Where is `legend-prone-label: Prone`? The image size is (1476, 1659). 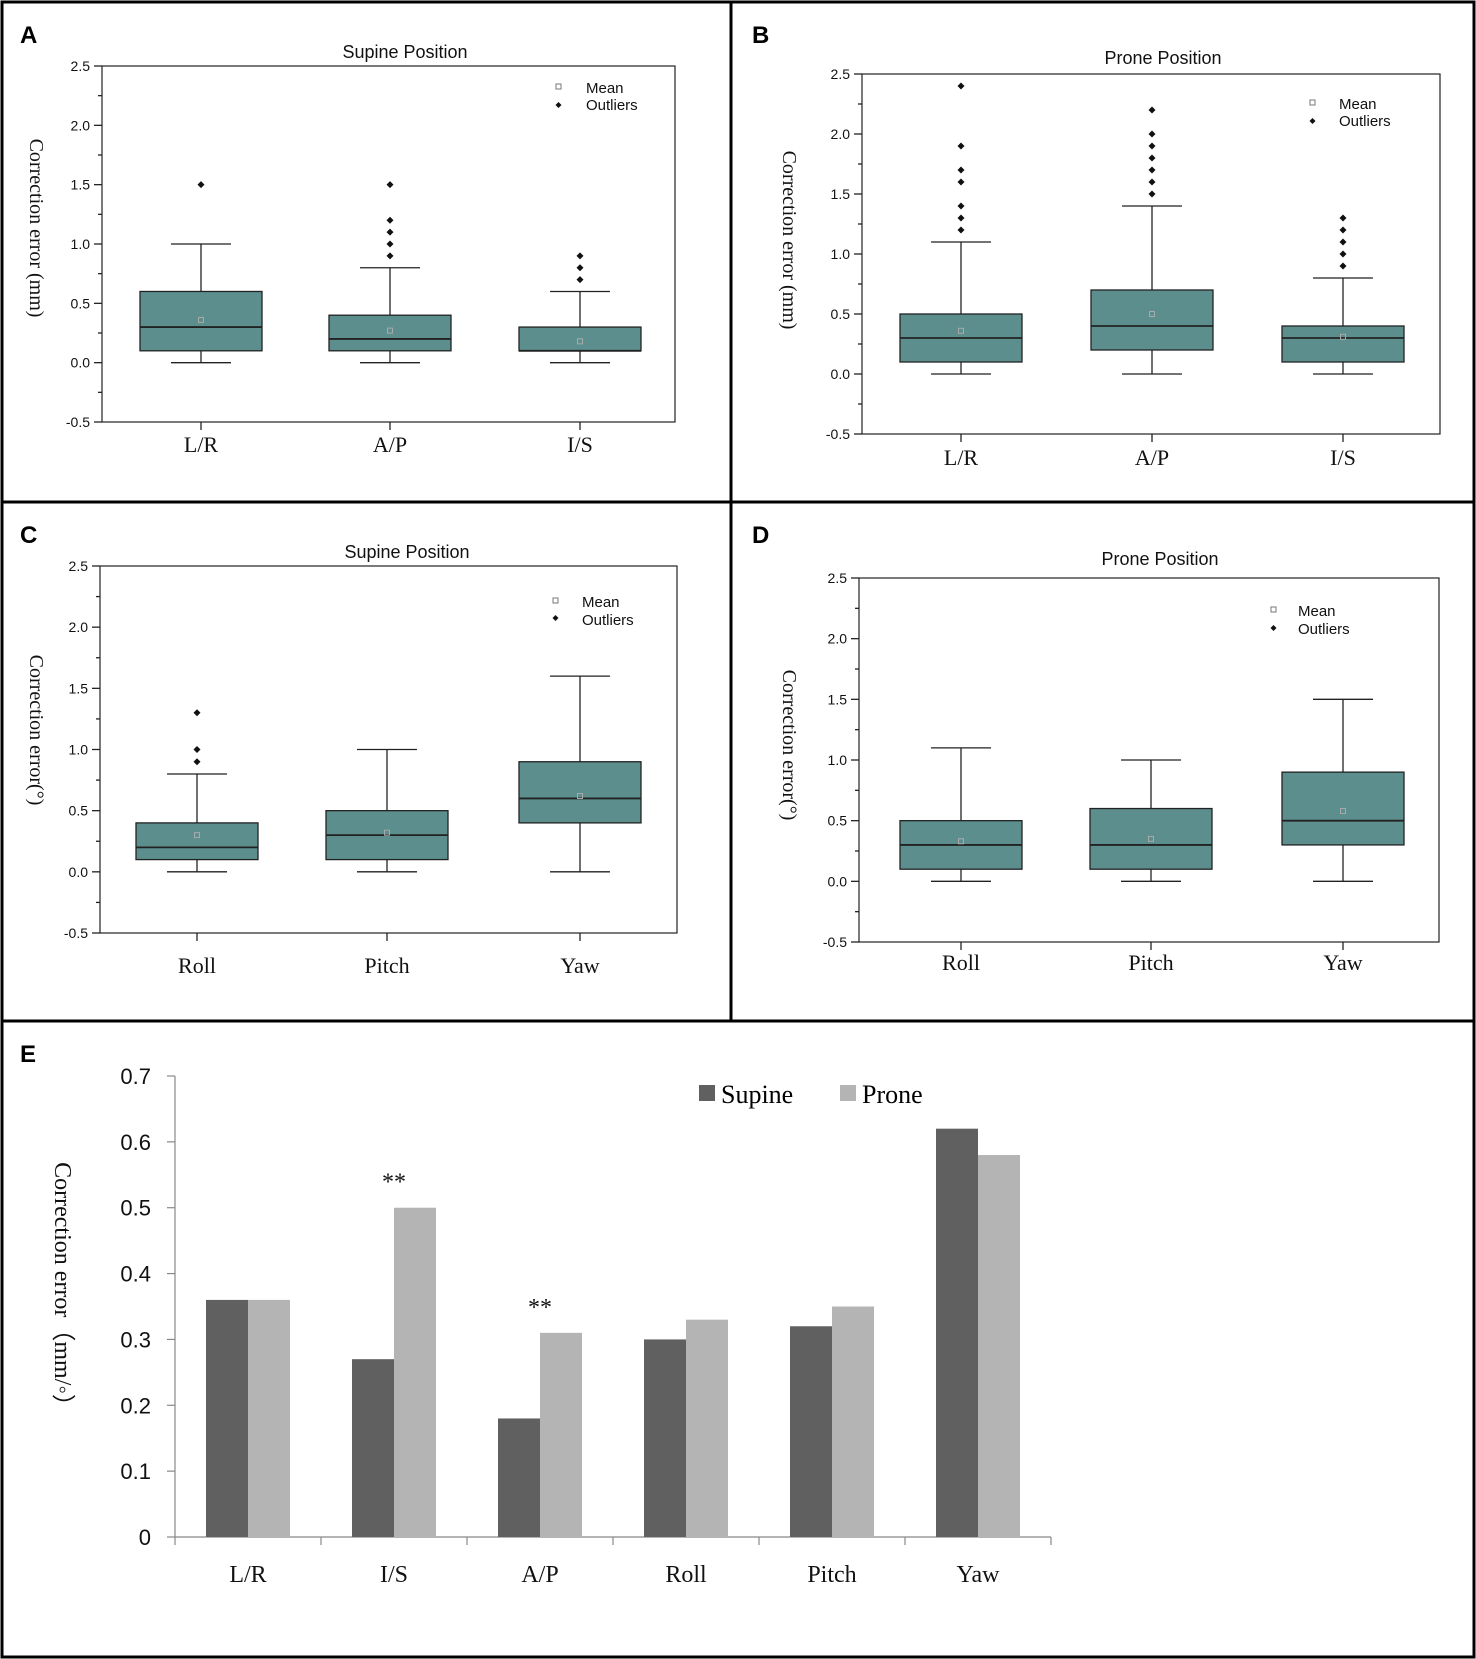 legend-prone-label: Prone is located at coordinates (892, 1094).